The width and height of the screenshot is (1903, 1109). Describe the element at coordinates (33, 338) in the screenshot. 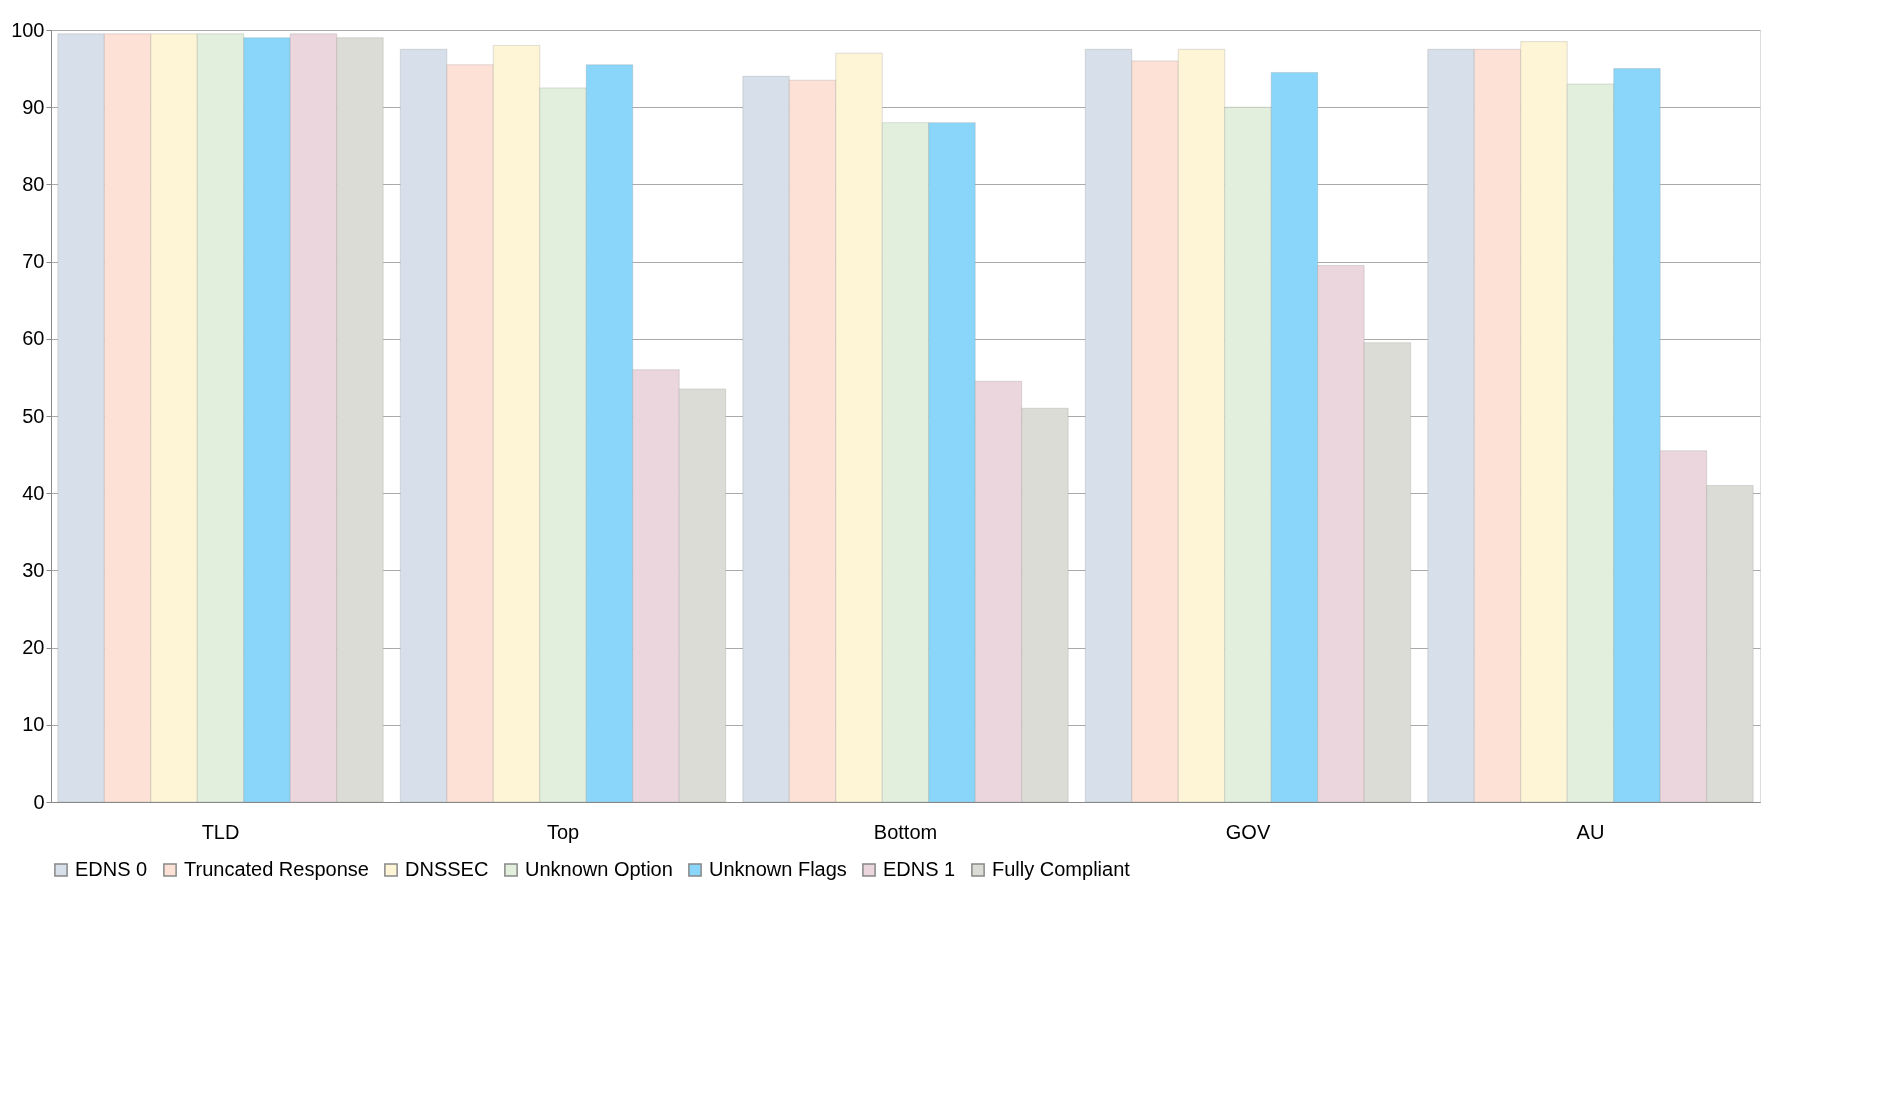

I see `y-tick-label: 60` at that location.